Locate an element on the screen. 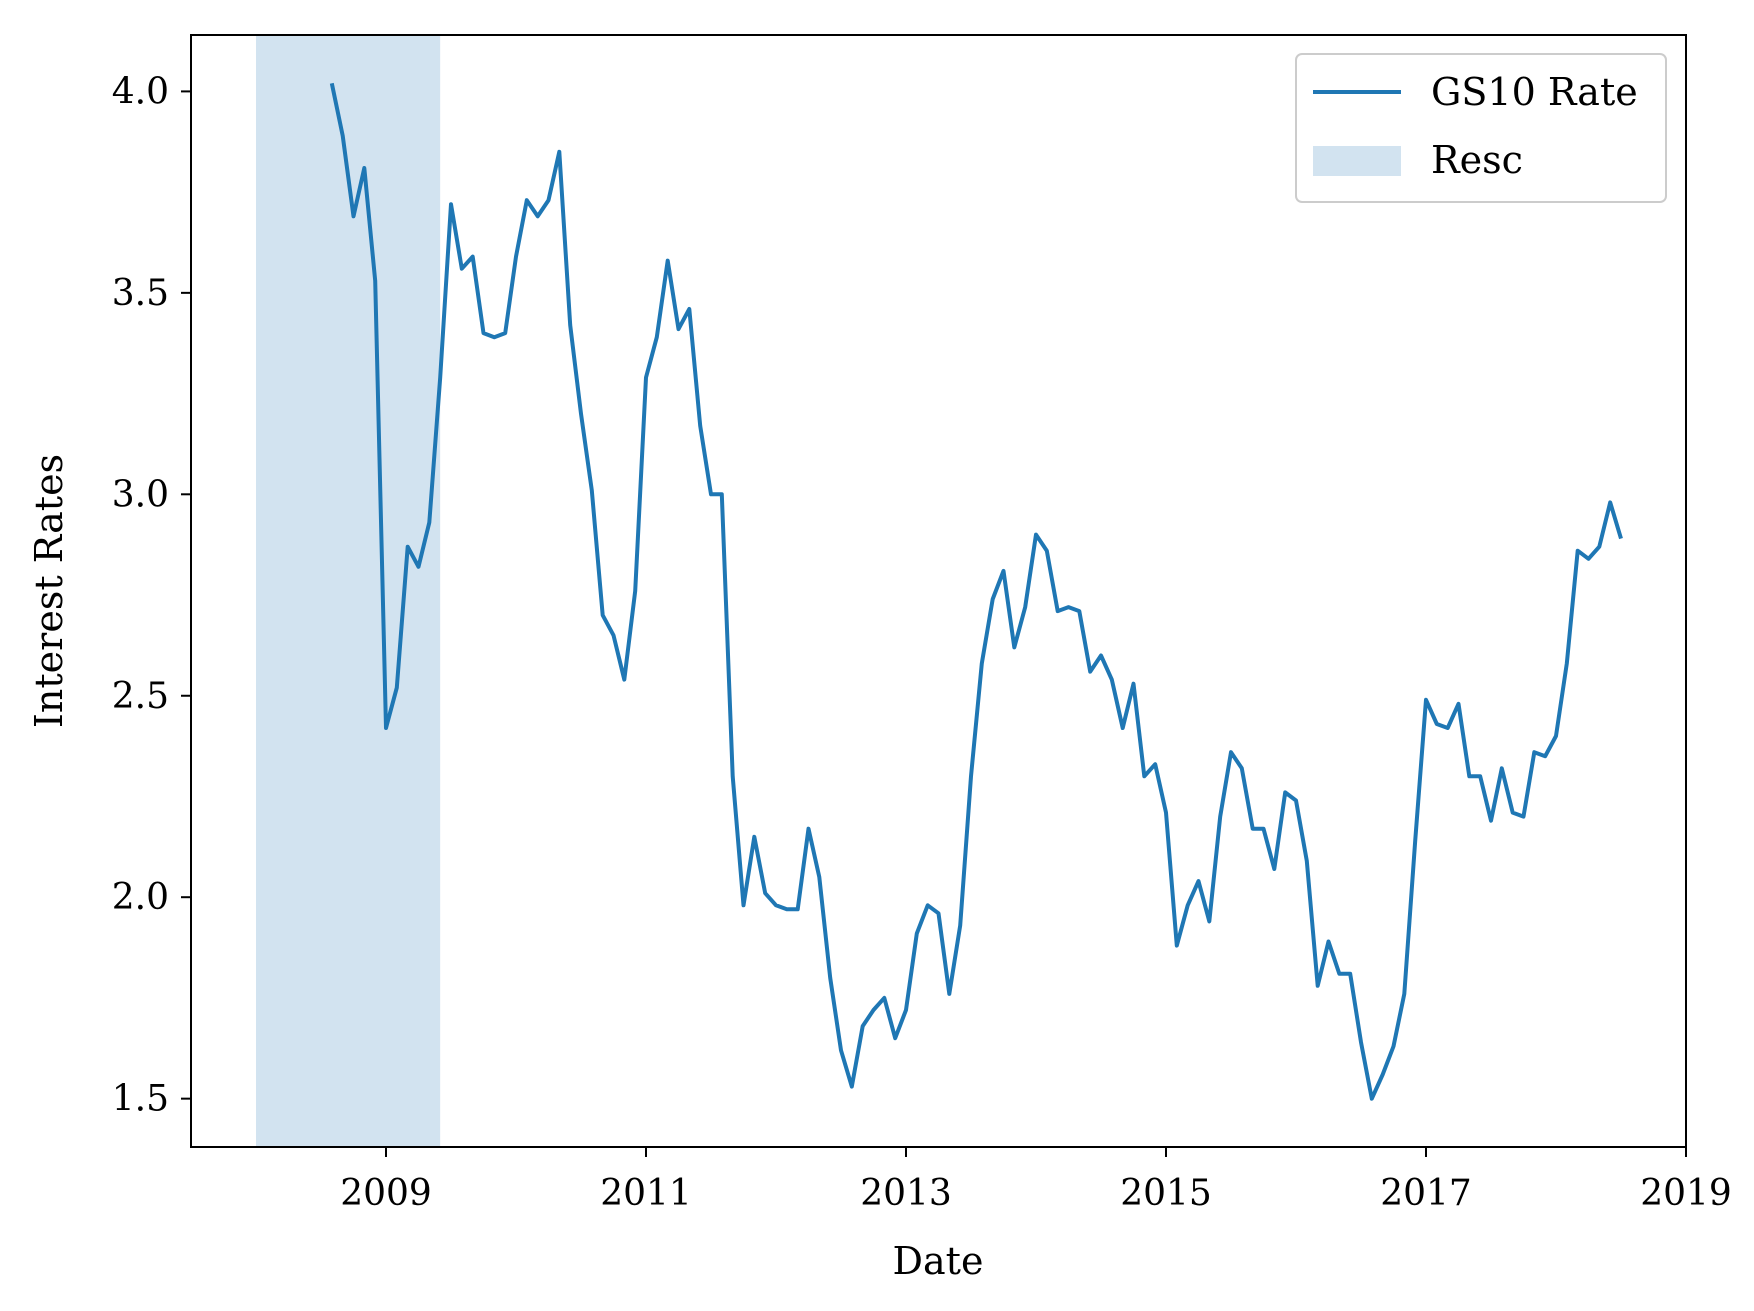 The width and height of the screenshot is (1754, 1311). y-tick-label: 3.0 is located at coordinates (140, 494).